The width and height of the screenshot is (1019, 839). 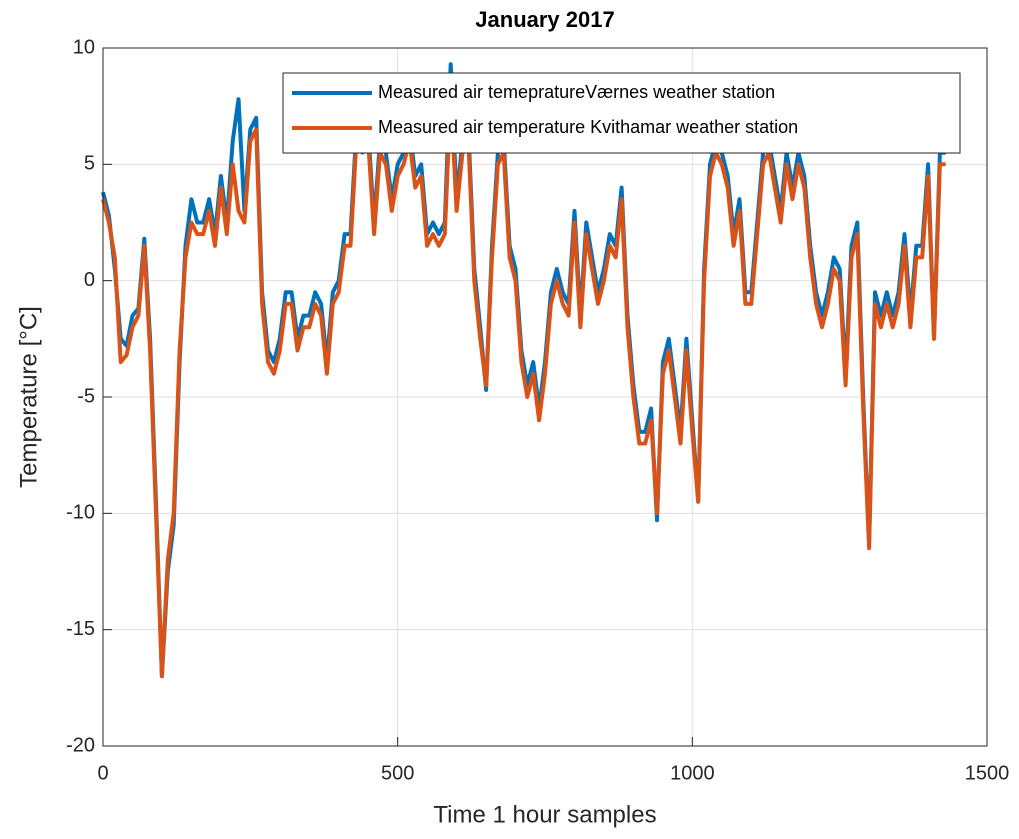 What do you see at coordinates (544, 814) in the screenshot?
I see `x-axis-label: Time 1 hour samples` at bounding box center [544, 814].